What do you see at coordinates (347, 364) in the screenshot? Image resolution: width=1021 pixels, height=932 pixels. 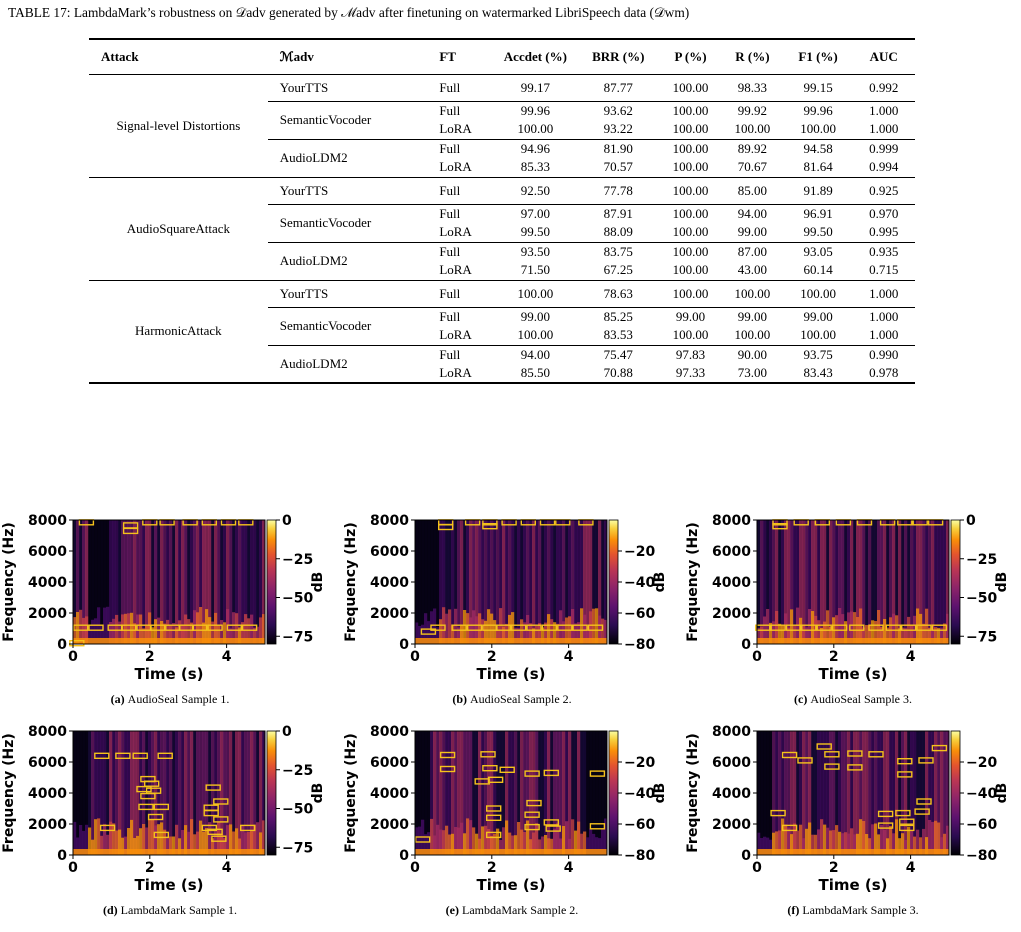 I see `model-cell: AudioLDM2` at bounding box center [347, 364].